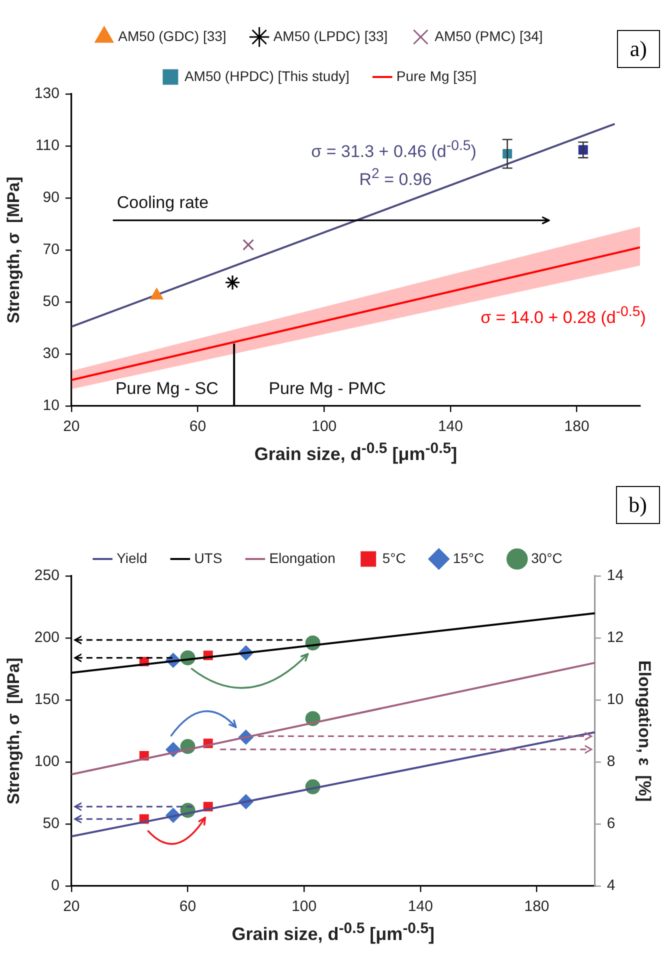  What do you see at coordinates (563, 316) in the screenshot?
I see `annotation: σ = 14.0 + 0.28 (d$^{-0.5}$)` at bounding box center [563, 316].